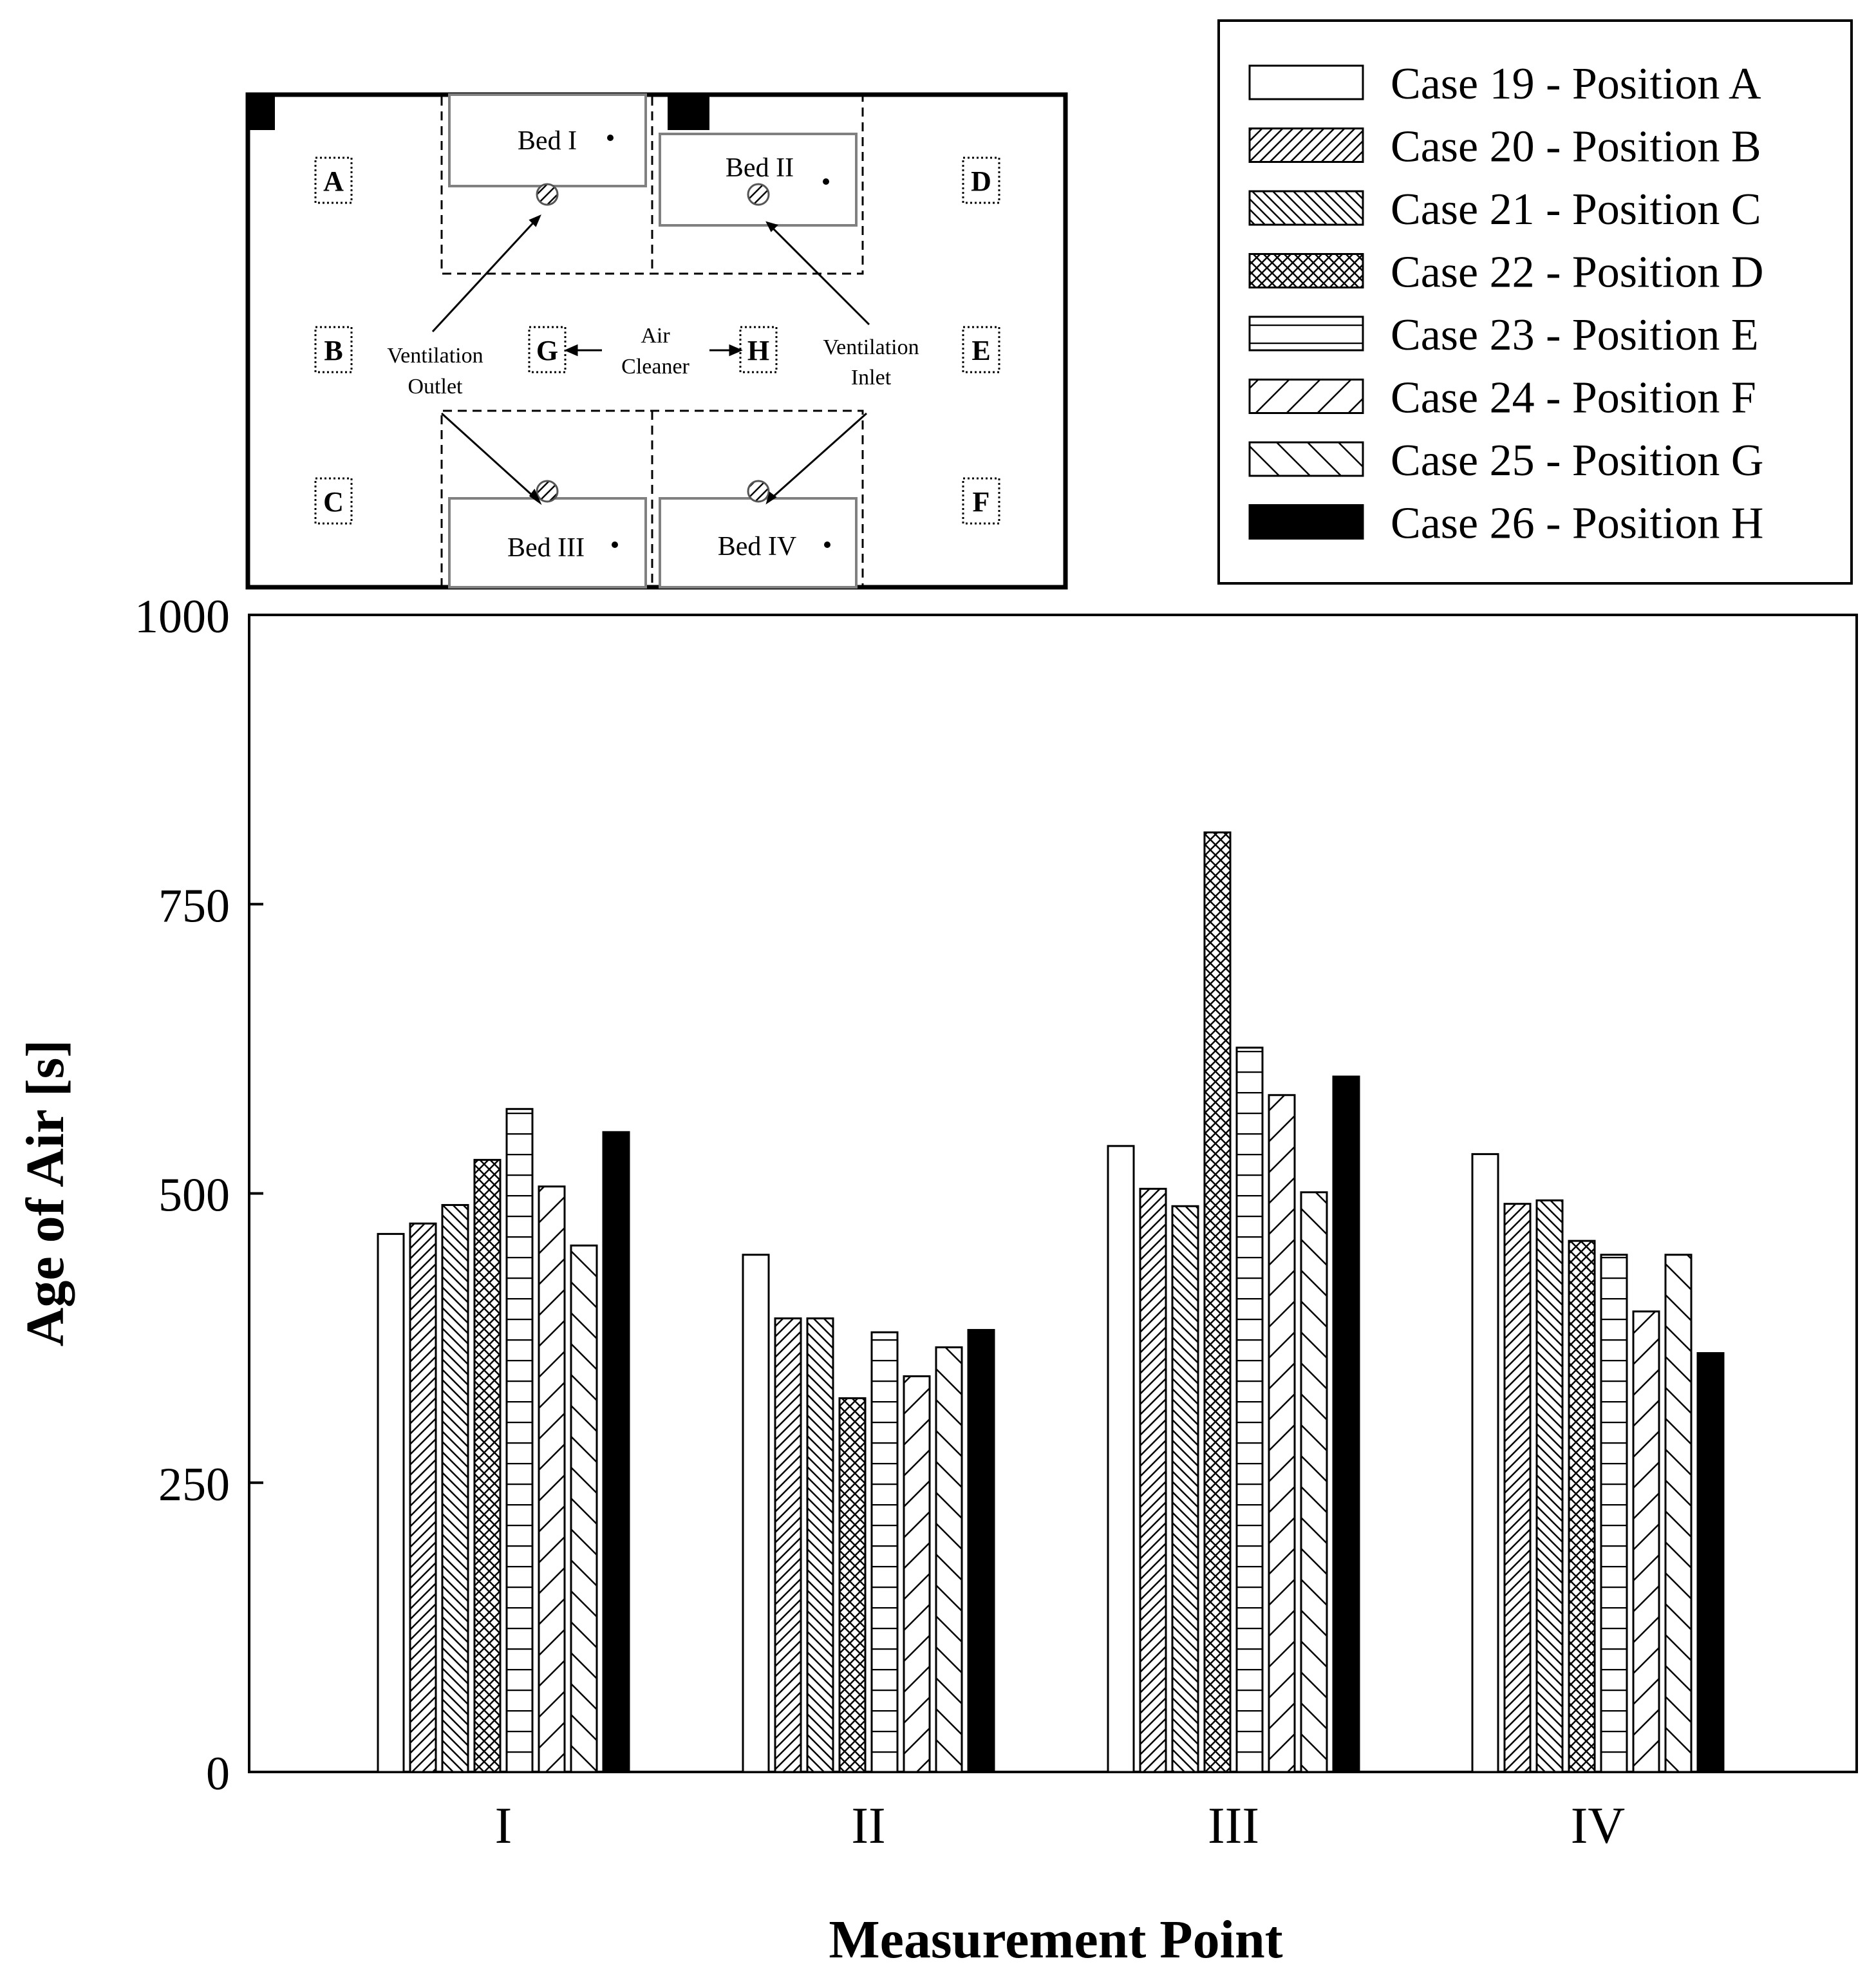  What do you see at coordinates (758, 195) in the screenshot?
I see `vent-bed-ii` at bounding box center [758, 195].